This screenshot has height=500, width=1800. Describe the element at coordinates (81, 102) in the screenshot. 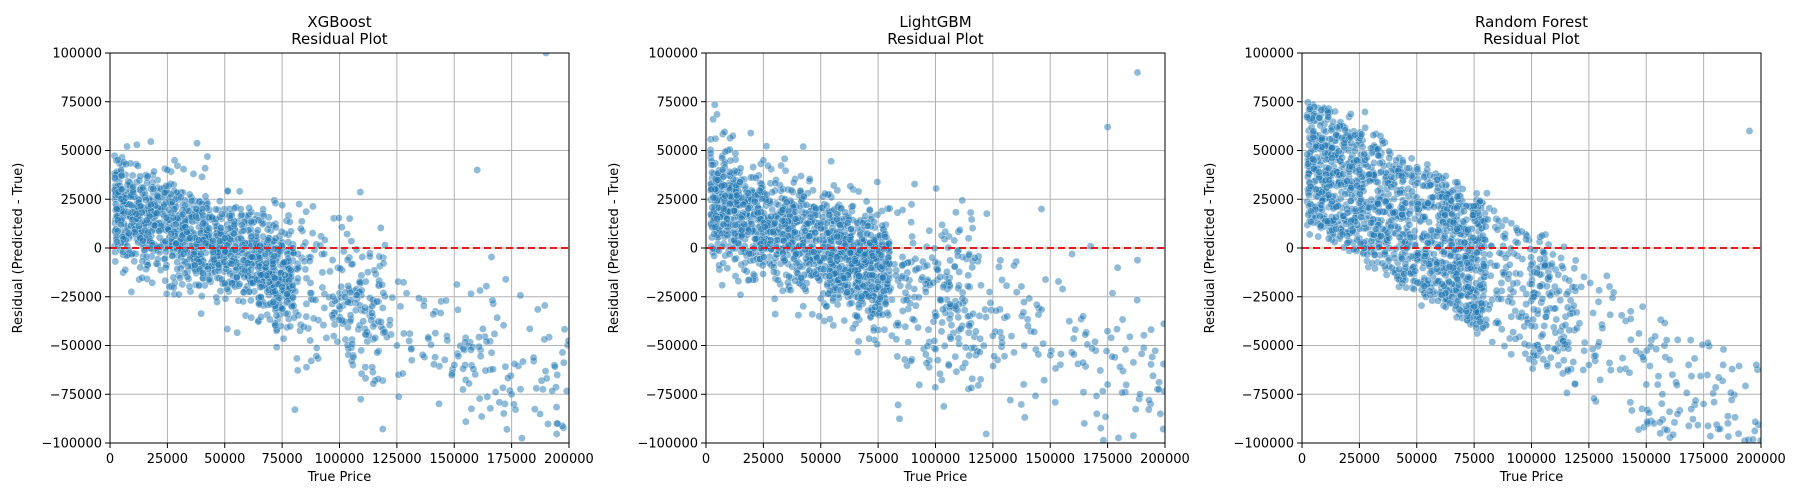

I see `y-tick-label: 75000` at that location.